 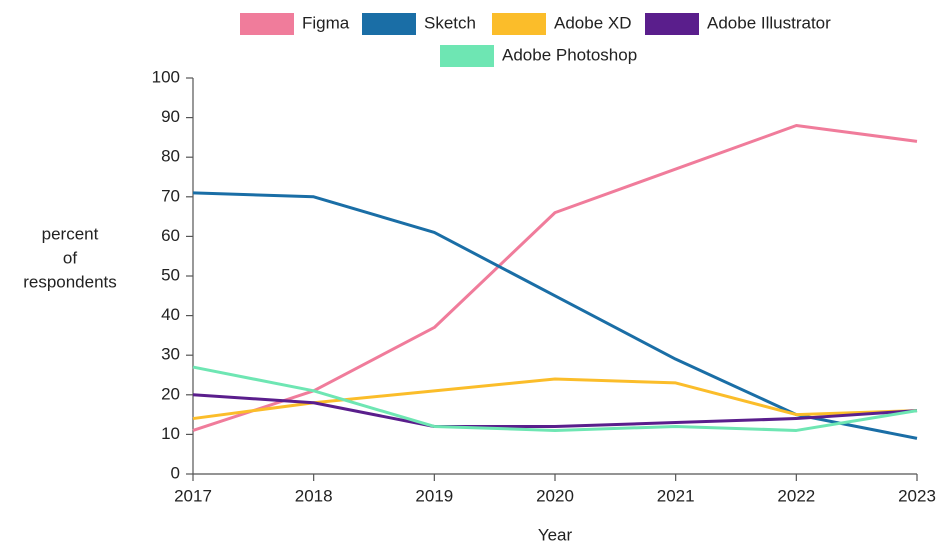 What do you see at coordinates (917, 495) in the screenshot?
I see `x-tick-label: 2023` at bounding box center [917, 495].